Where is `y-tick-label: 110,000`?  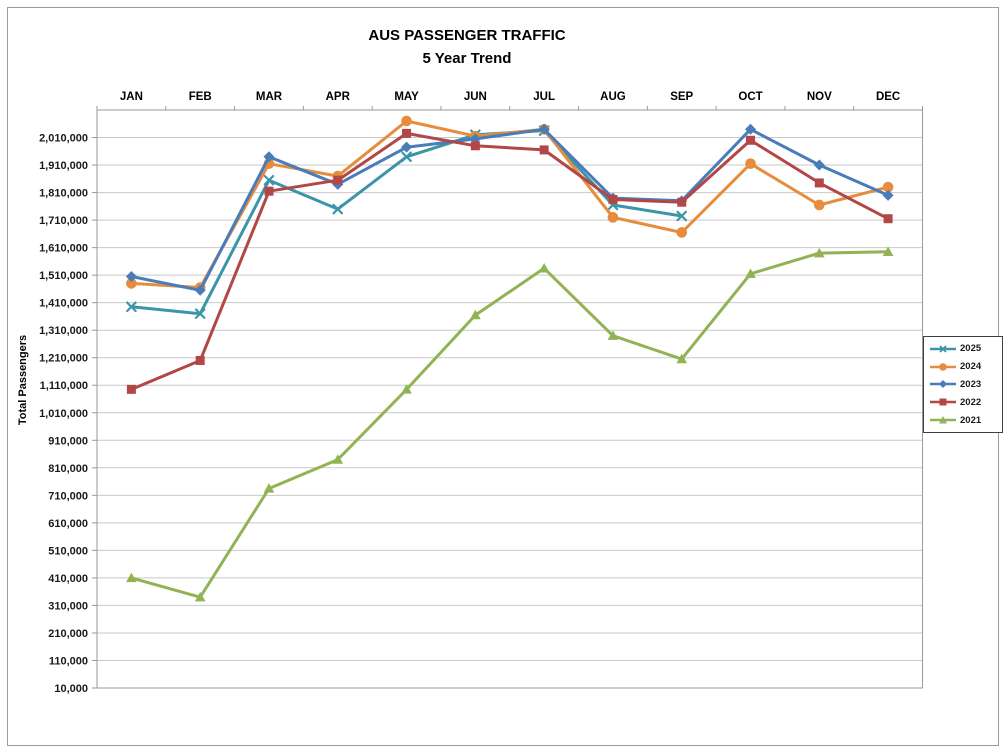
y-tick-label: 110,000 is located at coordinates (68, 661).